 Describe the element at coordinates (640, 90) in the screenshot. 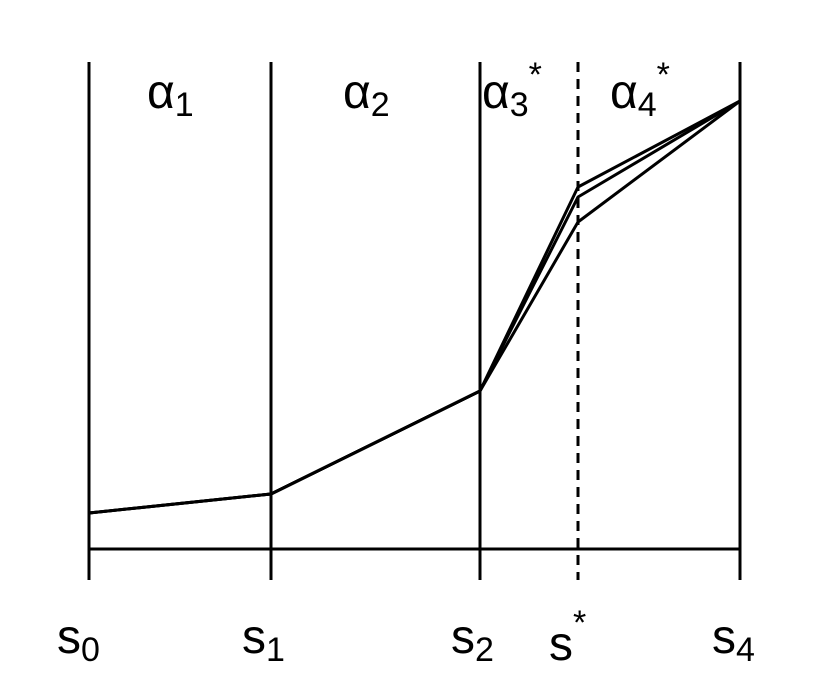

I see `region-label-alpha4-star: α4*` at that location.